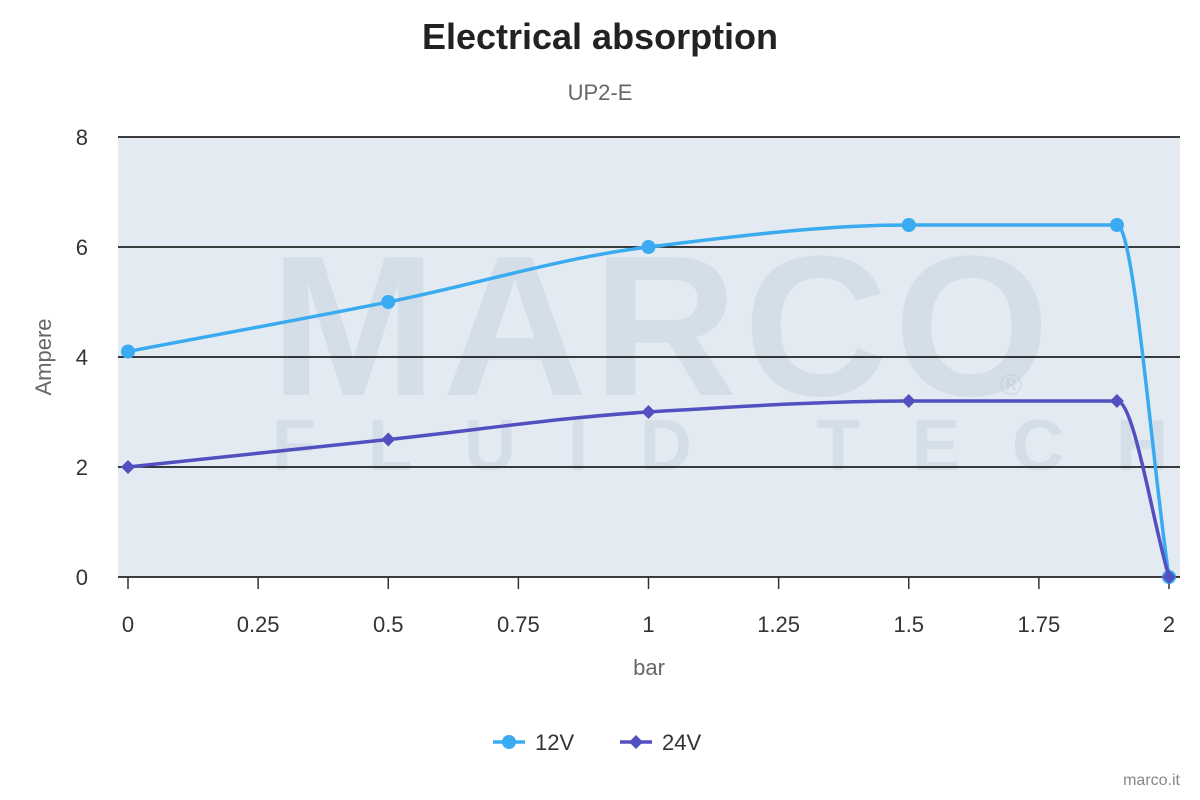  Describe the element at coordinates (128, 624) in the screenshot. I see `x-tick-label: 0` at that location.